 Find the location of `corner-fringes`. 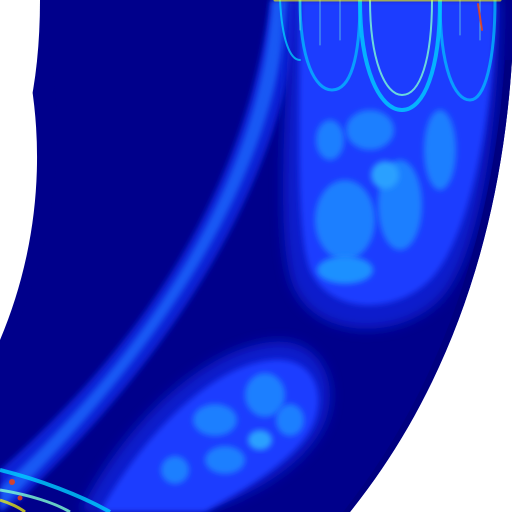

corner-fringes is located at coordinates (55, 490).